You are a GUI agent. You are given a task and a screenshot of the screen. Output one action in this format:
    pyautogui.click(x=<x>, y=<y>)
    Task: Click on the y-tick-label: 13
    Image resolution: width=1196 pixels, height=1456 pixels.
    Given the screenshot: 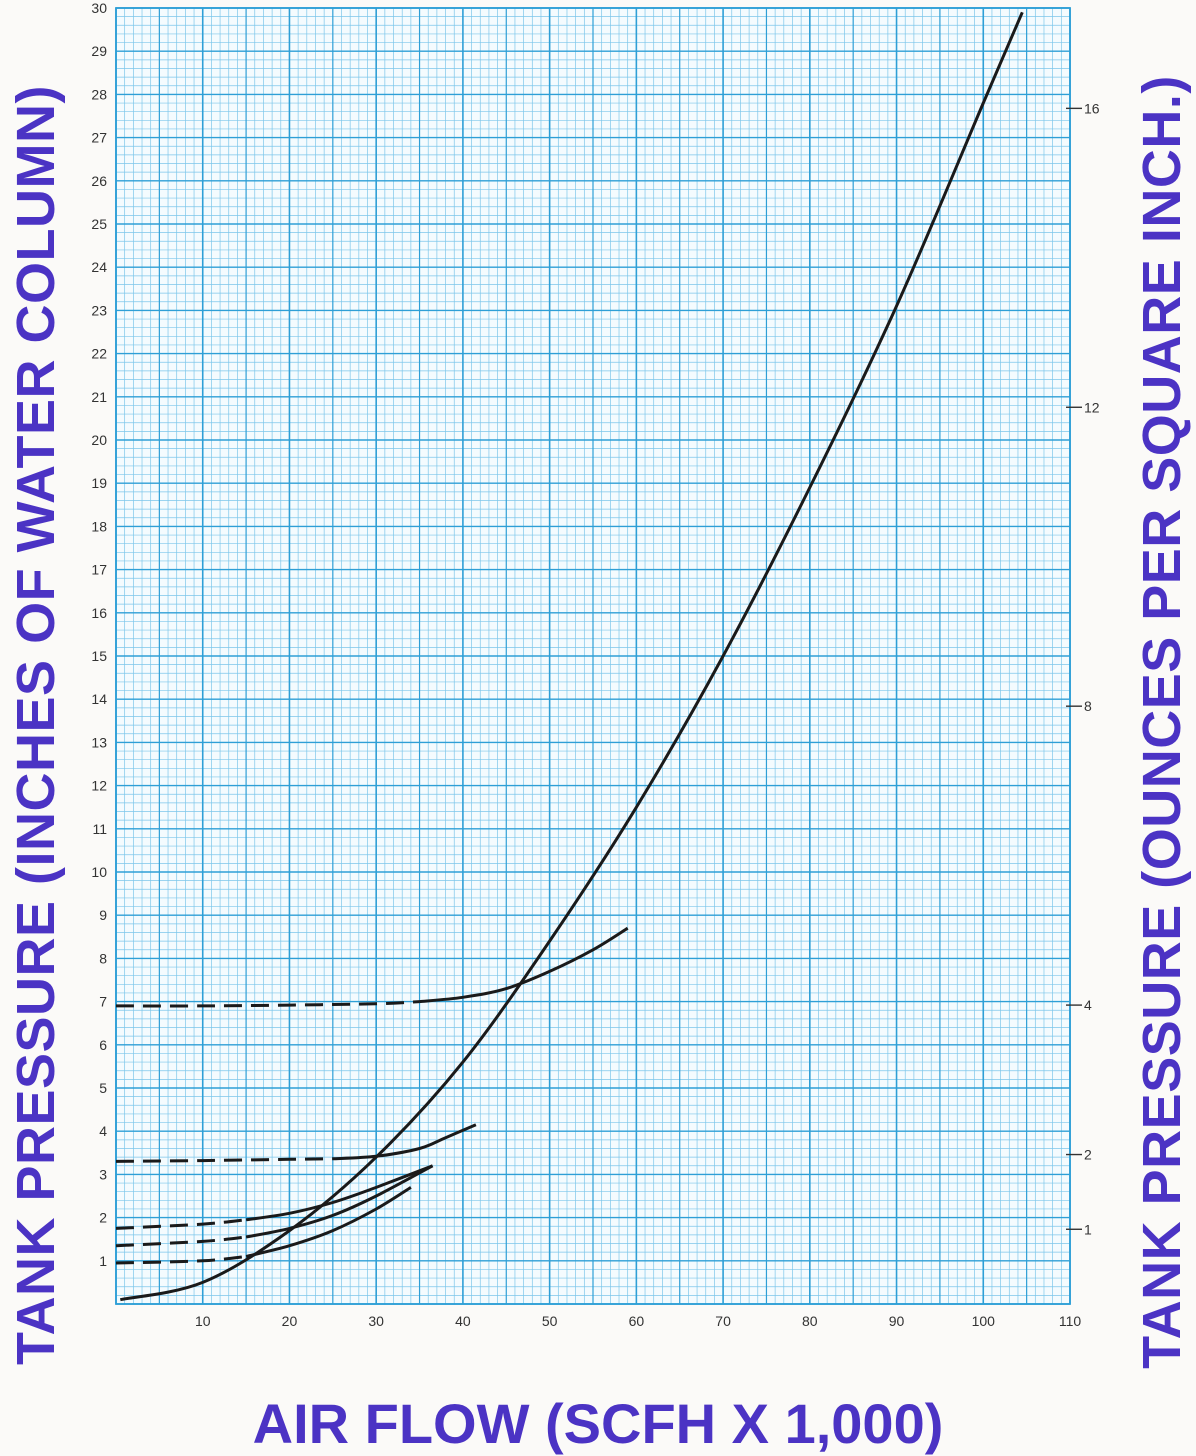 What is the action you would take?
    pyautogui.click(x=99, y=742)
    